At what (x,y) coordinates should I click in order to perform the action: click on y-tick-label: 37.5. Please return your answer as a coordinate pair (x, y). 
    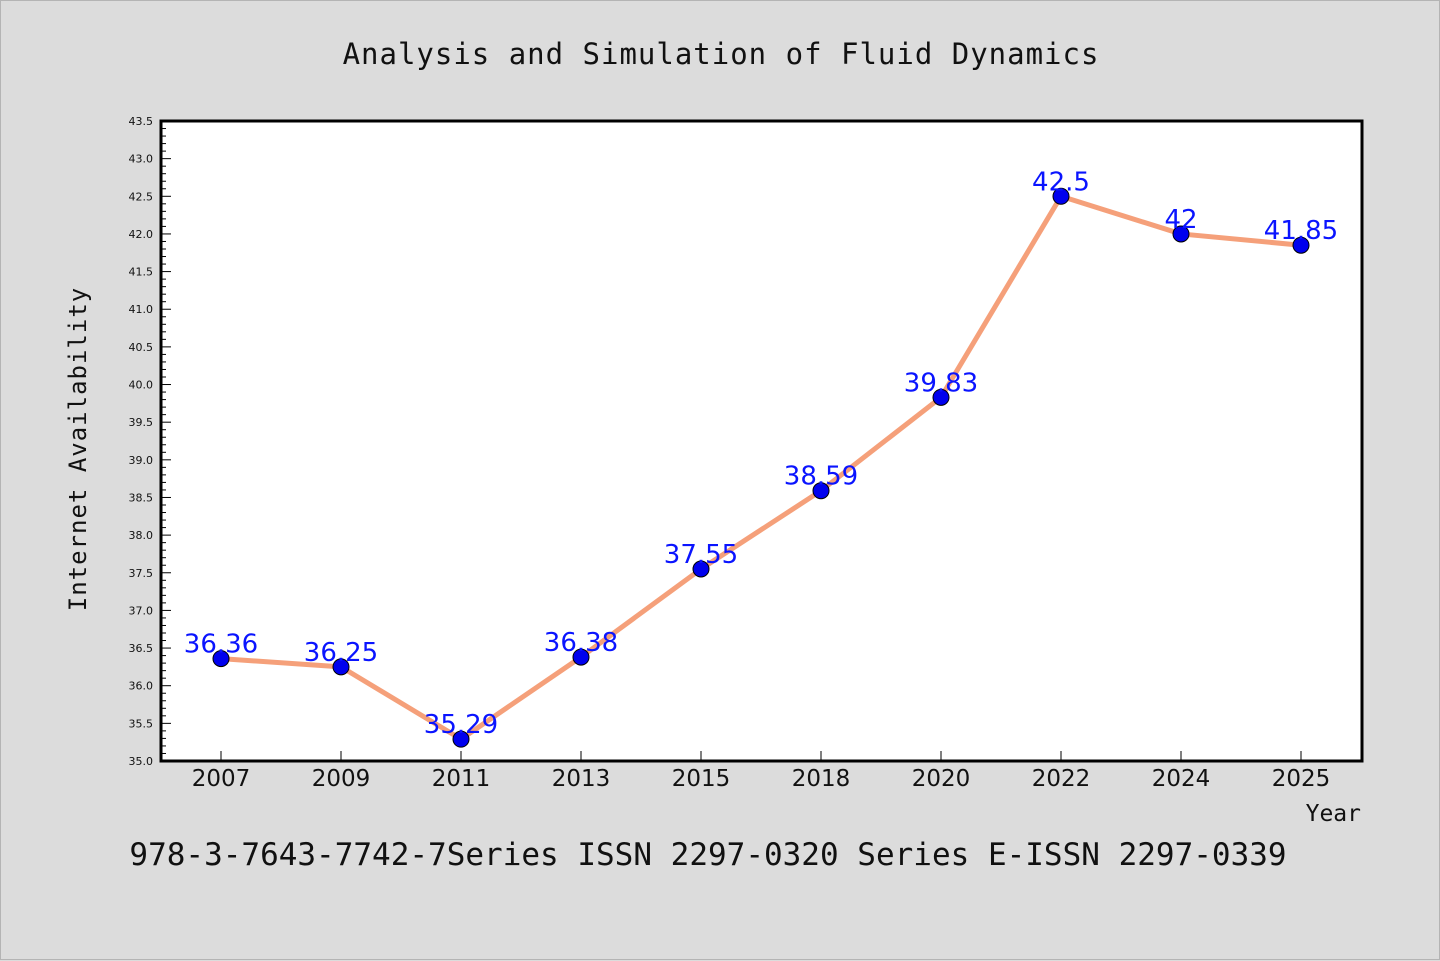
    Looking at the image, I should click on (141, 573).